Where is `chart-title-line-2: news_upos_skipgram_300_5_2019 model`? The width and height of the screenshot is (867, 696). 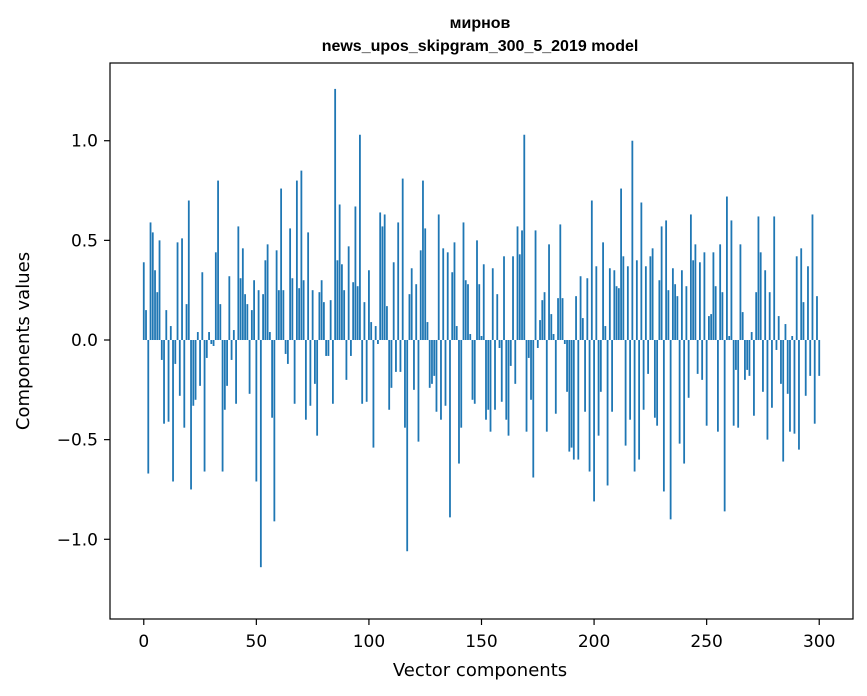 chart-title-line-2: news_upos_skipgram_300_5_2019 model is located at coordinates (480, 46).